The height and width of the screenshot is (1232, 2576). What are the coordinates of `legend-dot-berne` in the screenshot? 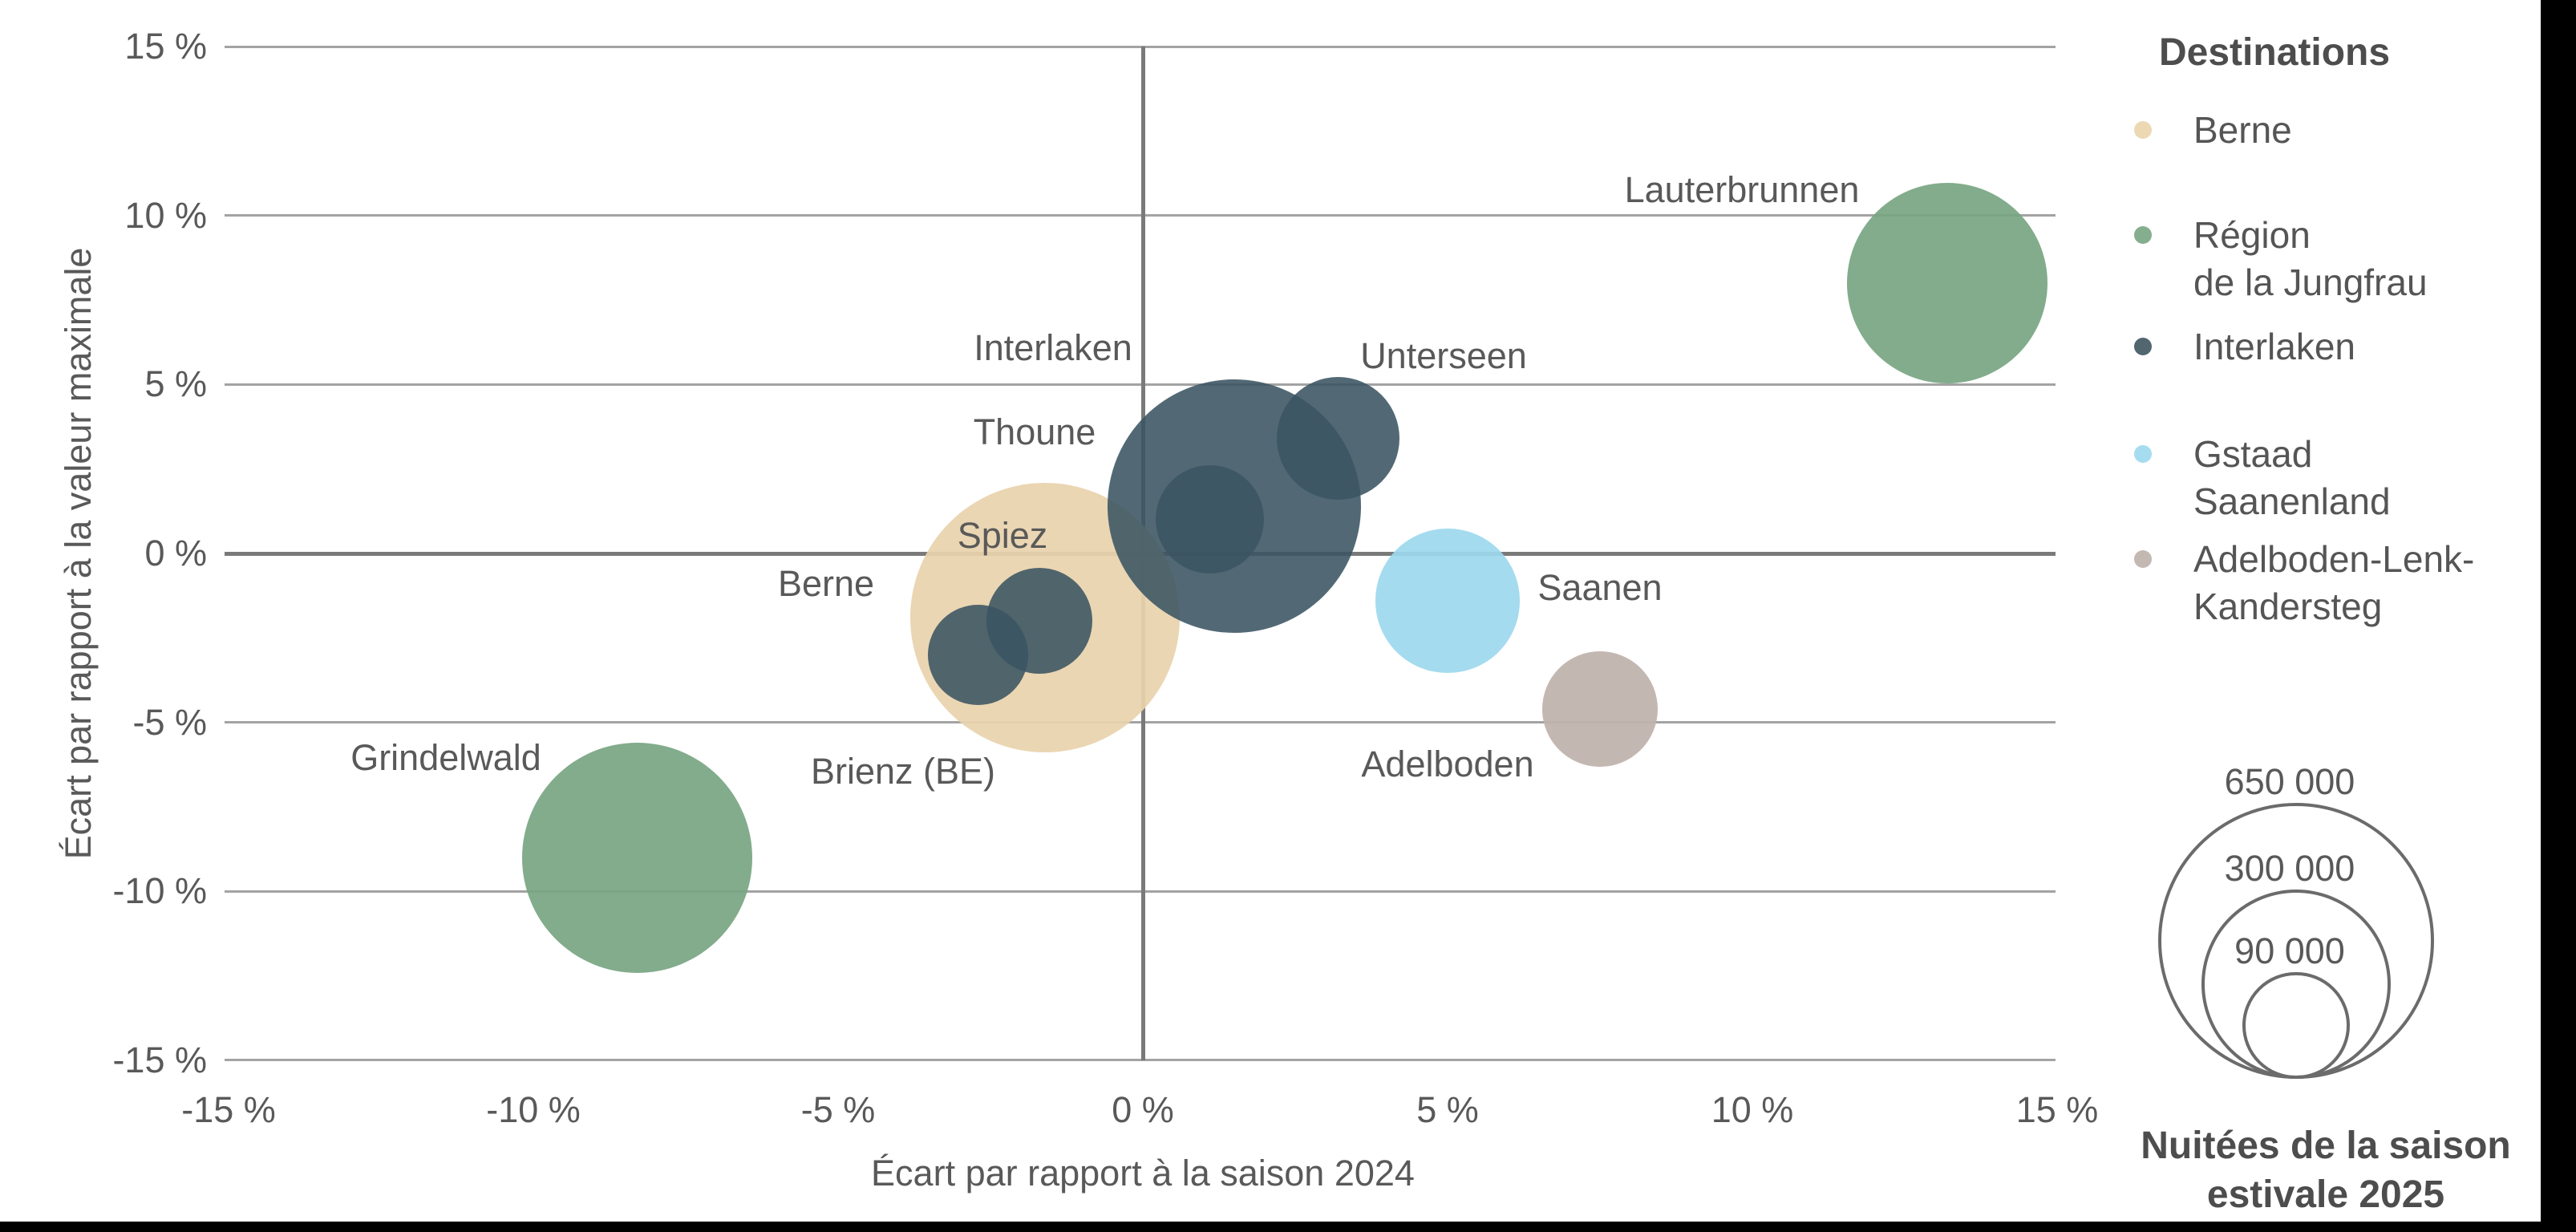 It's located at (2143, 130).